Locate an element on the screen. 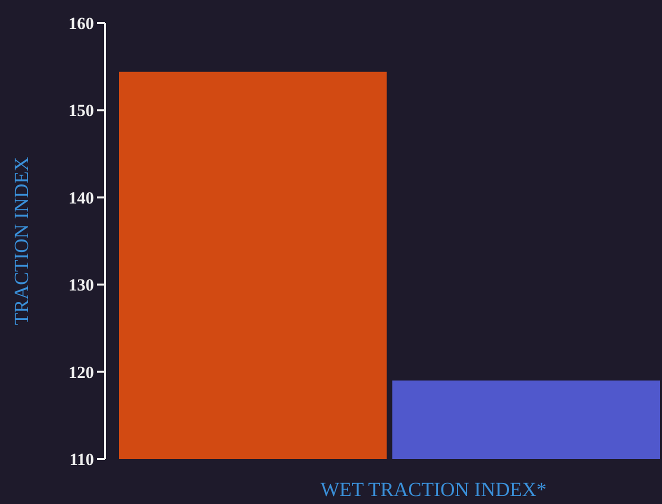  y-axis-title: TRACTION INDEX is located at coordinates (22, 241).